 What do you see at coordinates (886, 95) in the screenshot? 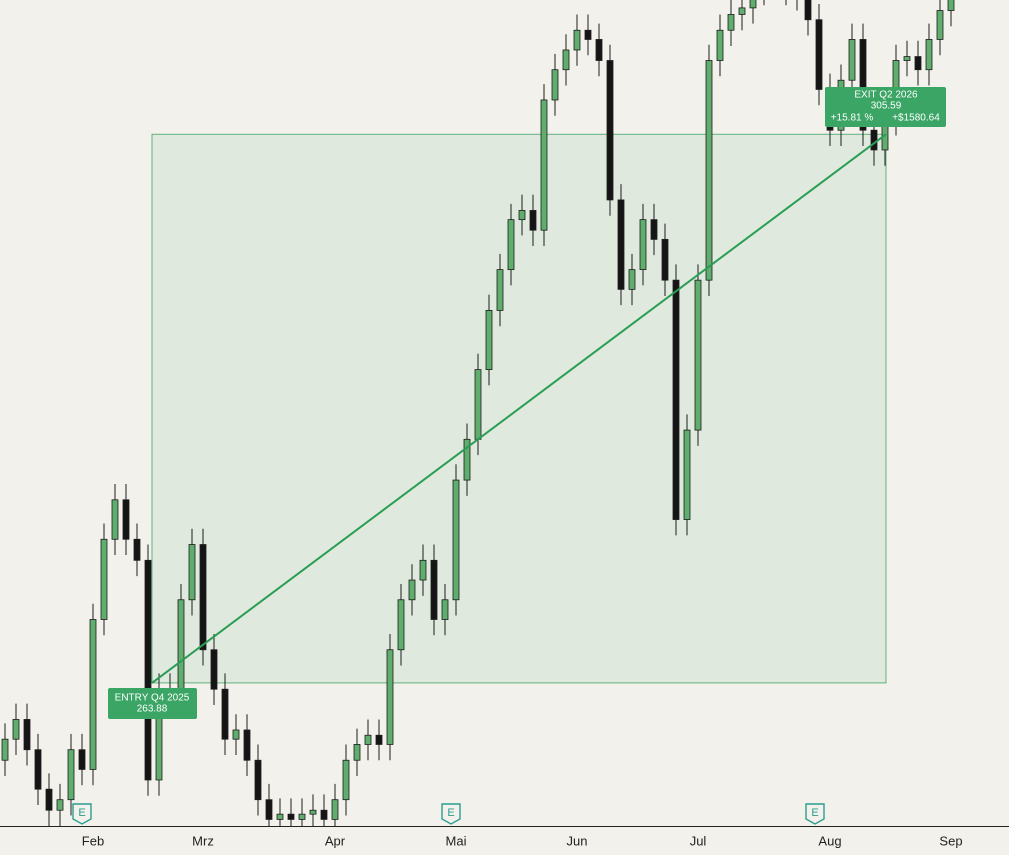
I see `exit-label: EXIT Q2 2026` at bounding box center [886, 95].